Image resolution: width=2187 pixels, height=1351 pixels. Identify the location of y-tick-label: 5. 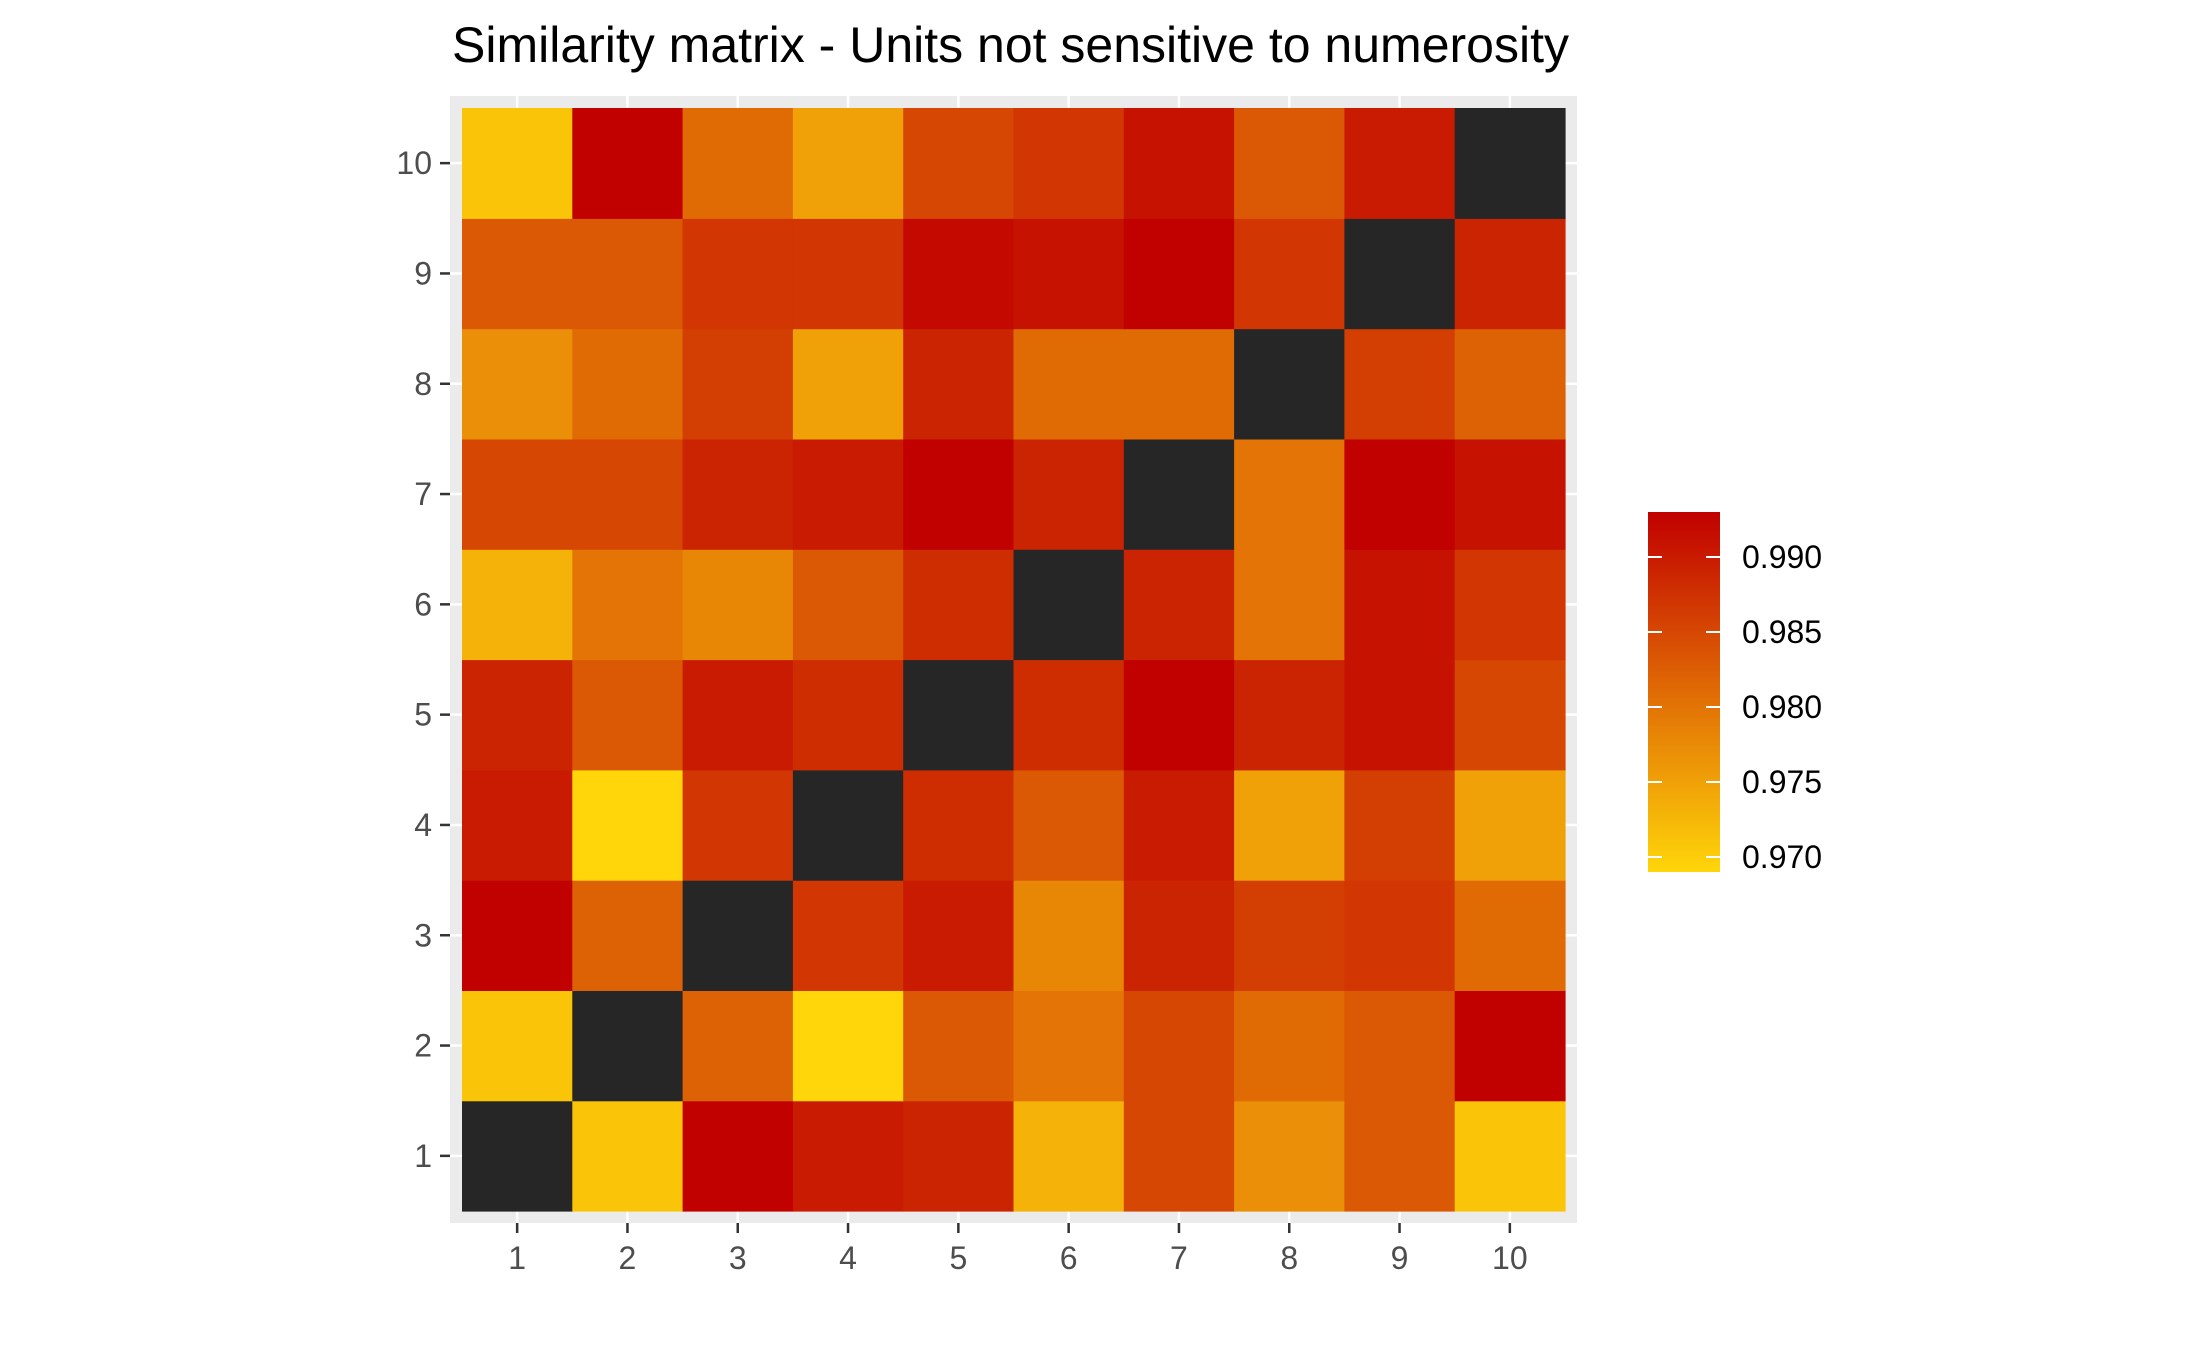
(423, 715).